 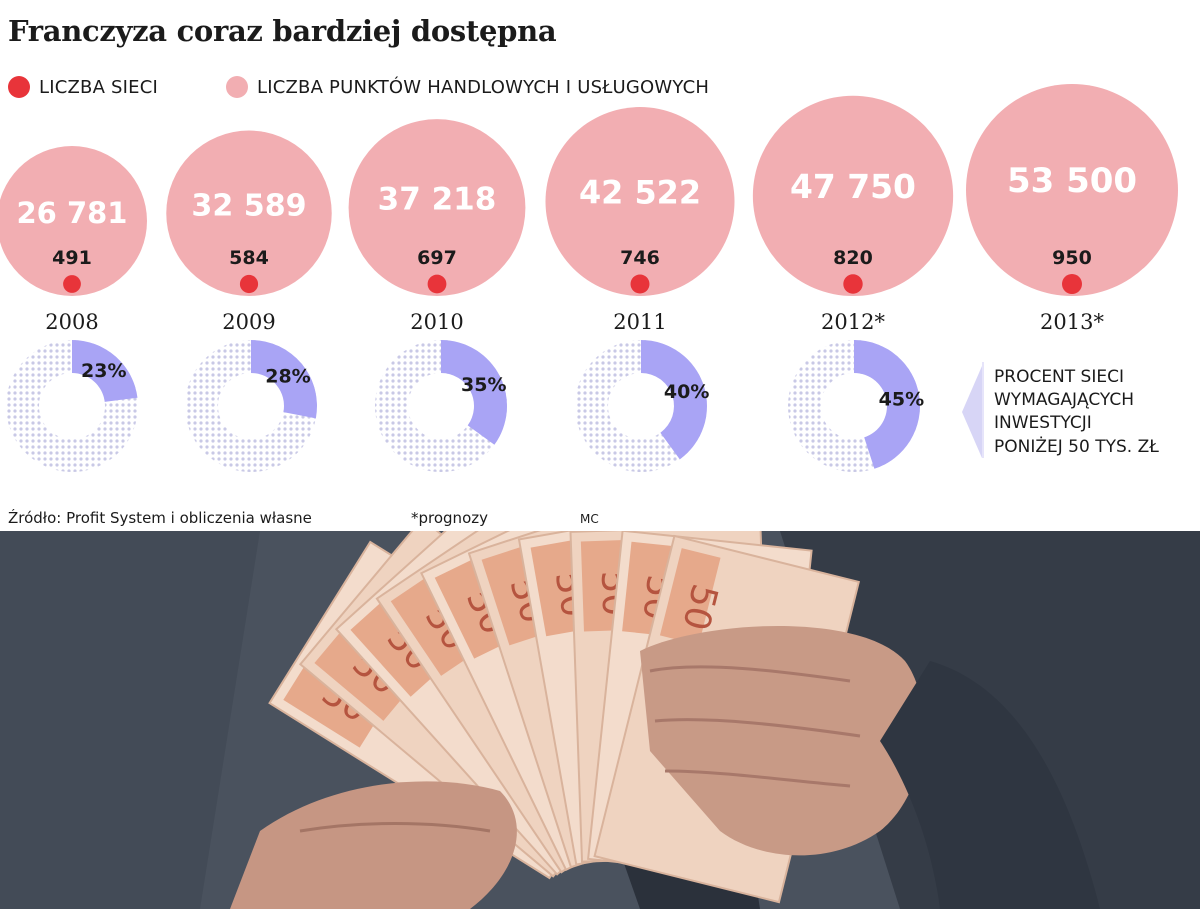 I want to click on outlets-label-2011: 42 522, so click(x=640, y=192).